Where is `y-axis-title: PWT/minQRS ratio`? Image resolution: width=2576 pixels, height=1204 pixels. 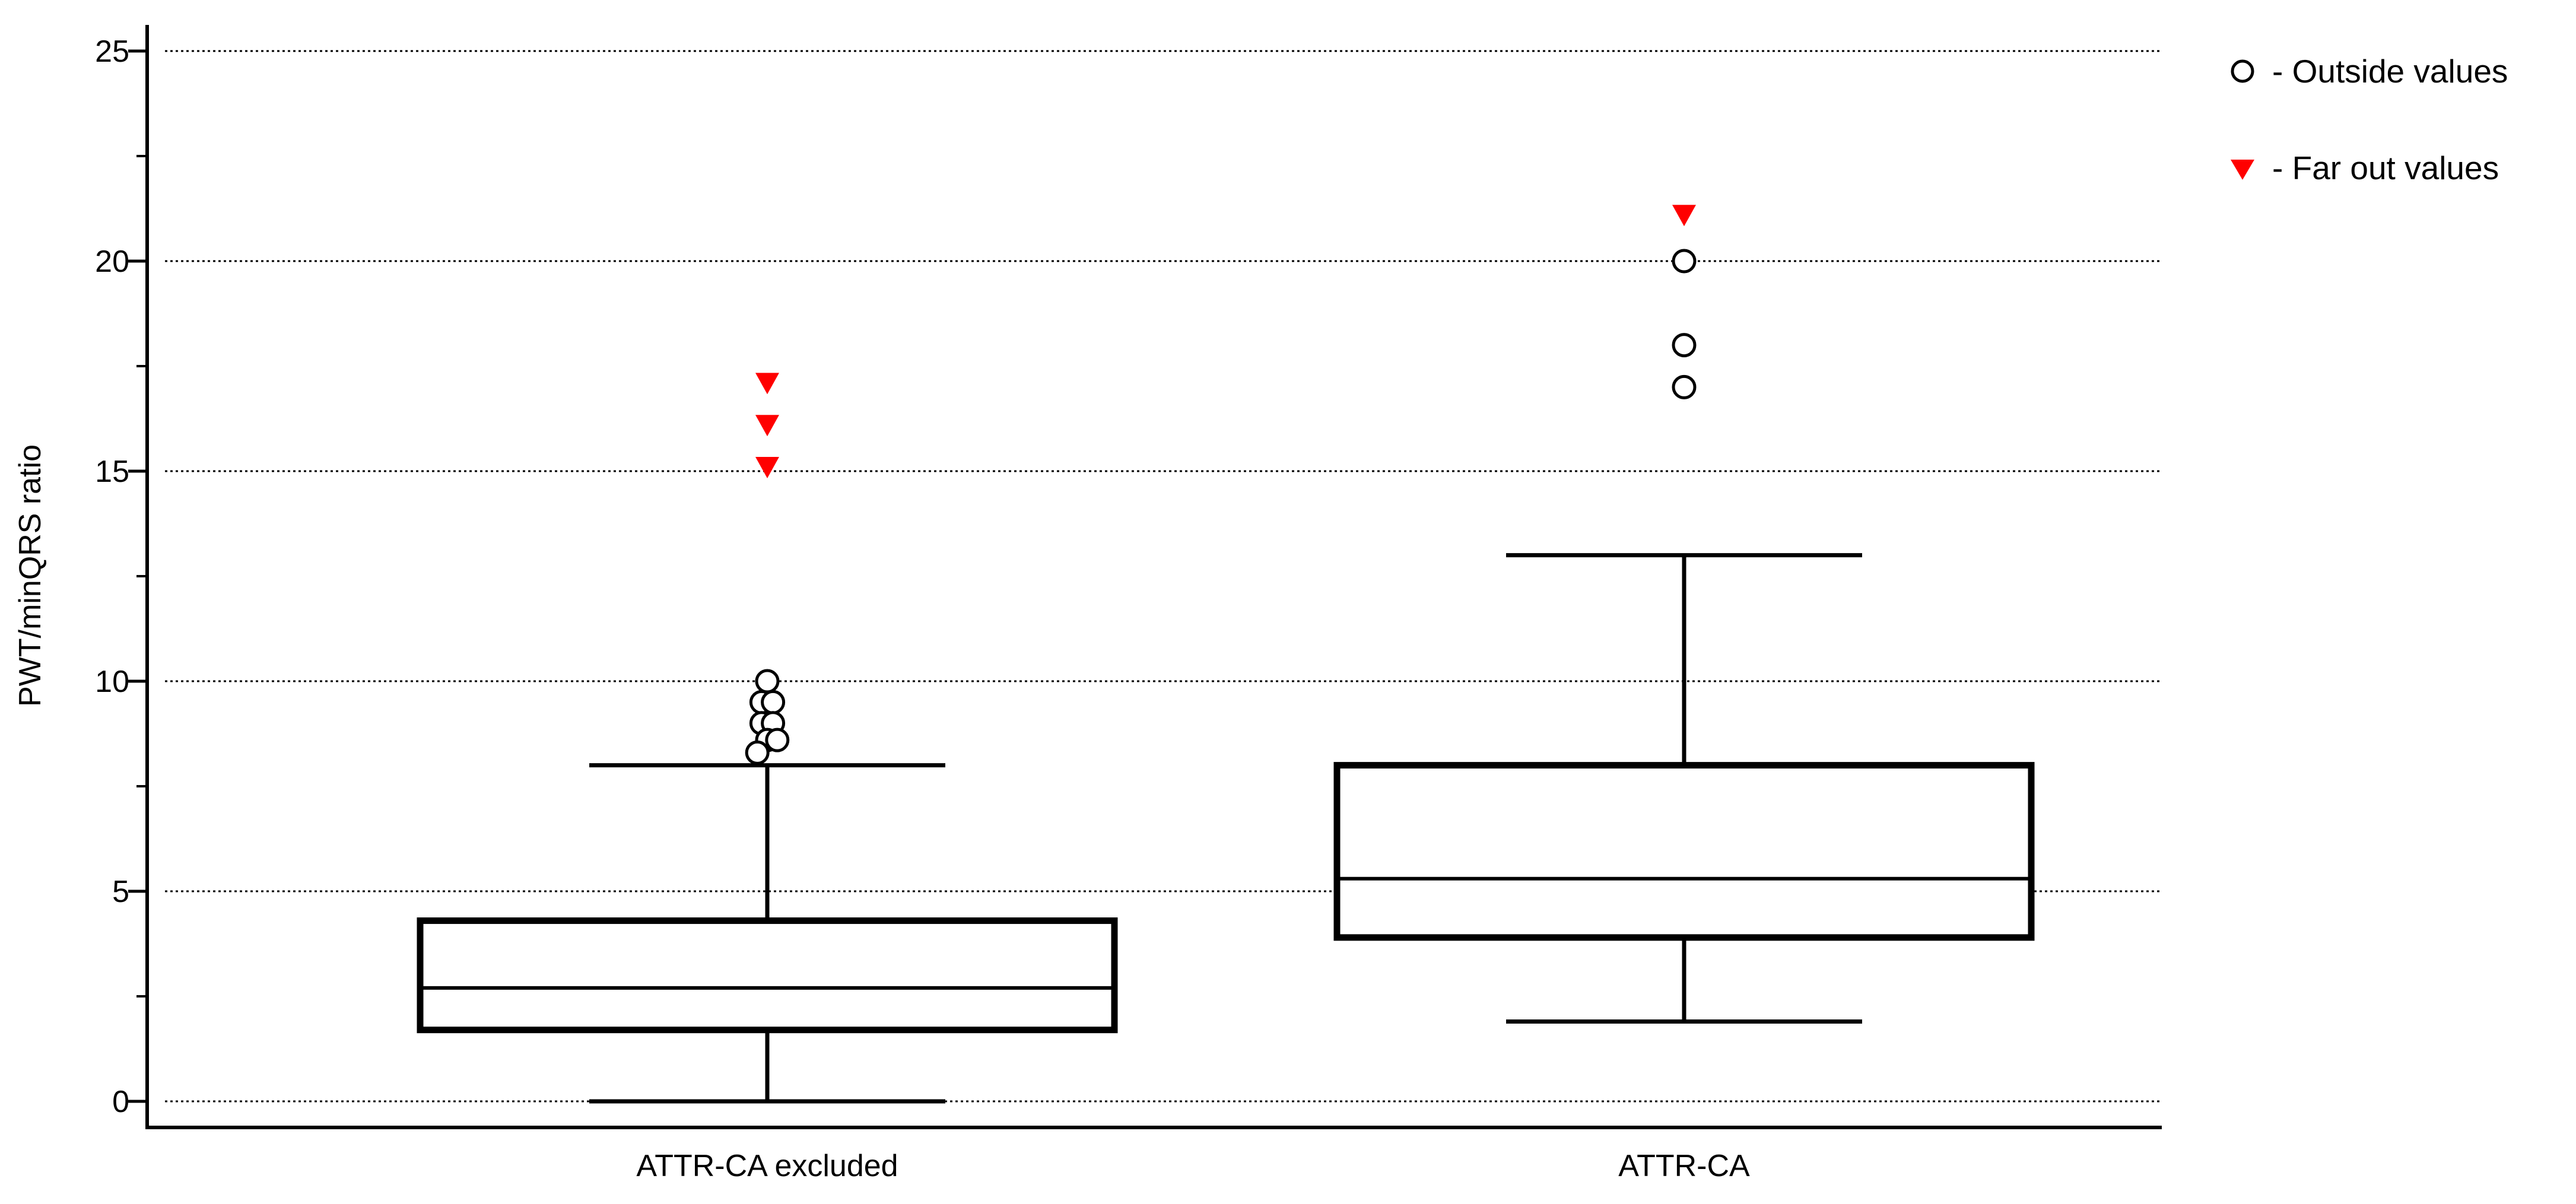
y-axis-title: PWT/minQRS ratio is located at coordinates (30, 575).